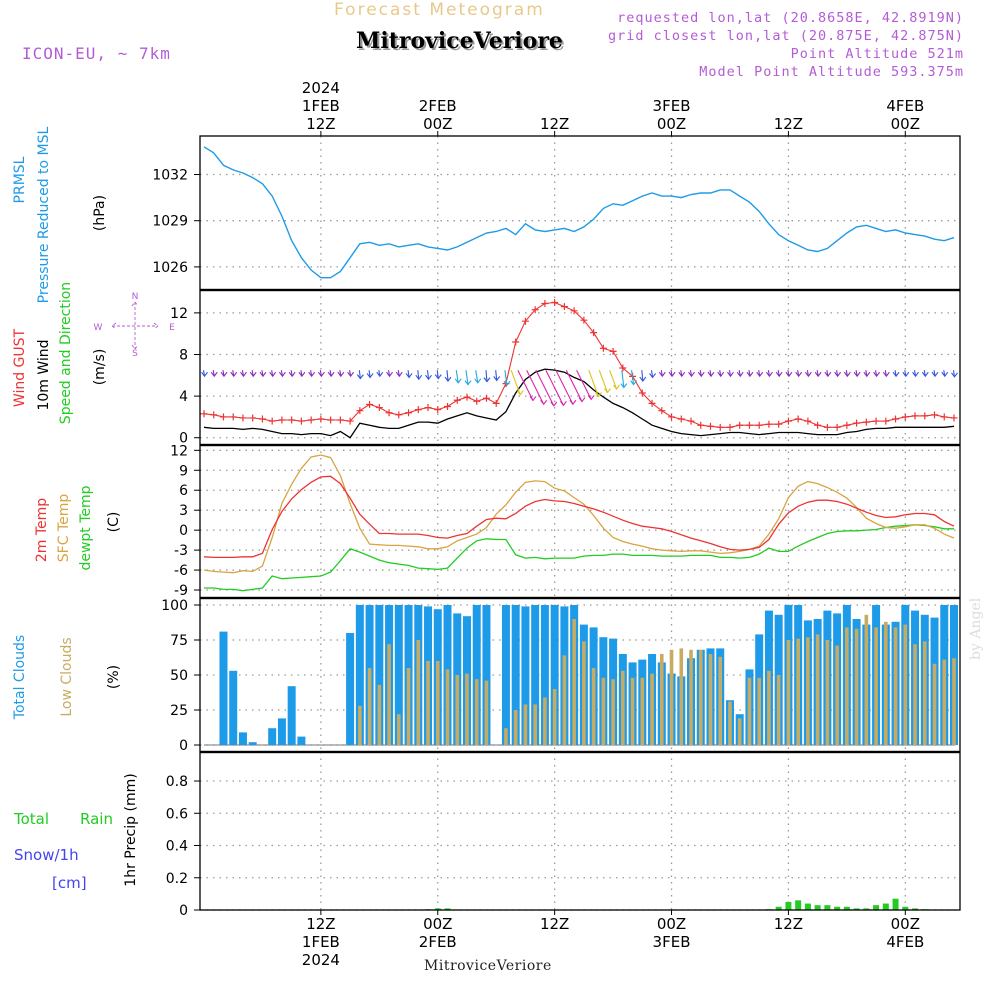 The height and width of the screenshot is (1000, 1000). I want to click on temp-ytick-label: -6, so click(181, 571).